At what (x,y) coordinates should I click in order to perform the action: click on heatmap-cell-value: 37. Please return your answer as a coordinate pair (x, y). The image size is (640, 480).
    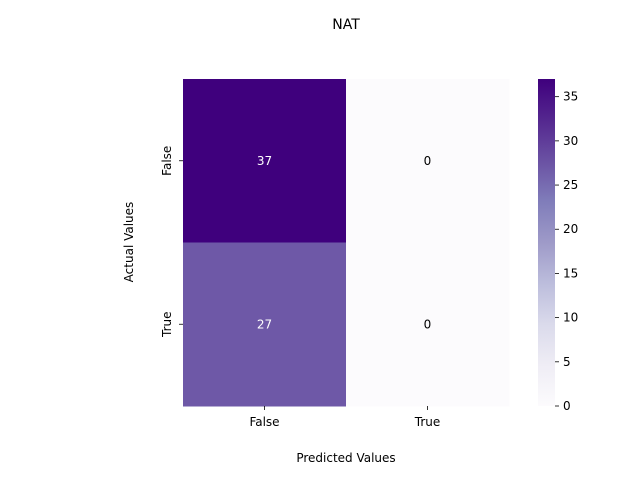
    Looking at the image, I should click on (264, 161).